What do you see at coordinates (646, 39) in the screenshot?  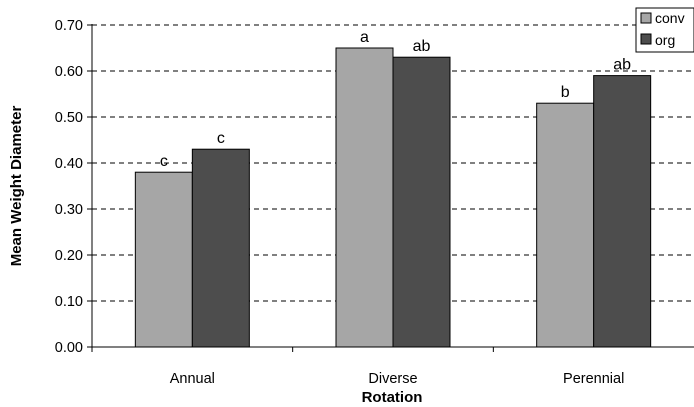 I see `legend-swatch-org` at bounding box center [646, 39].